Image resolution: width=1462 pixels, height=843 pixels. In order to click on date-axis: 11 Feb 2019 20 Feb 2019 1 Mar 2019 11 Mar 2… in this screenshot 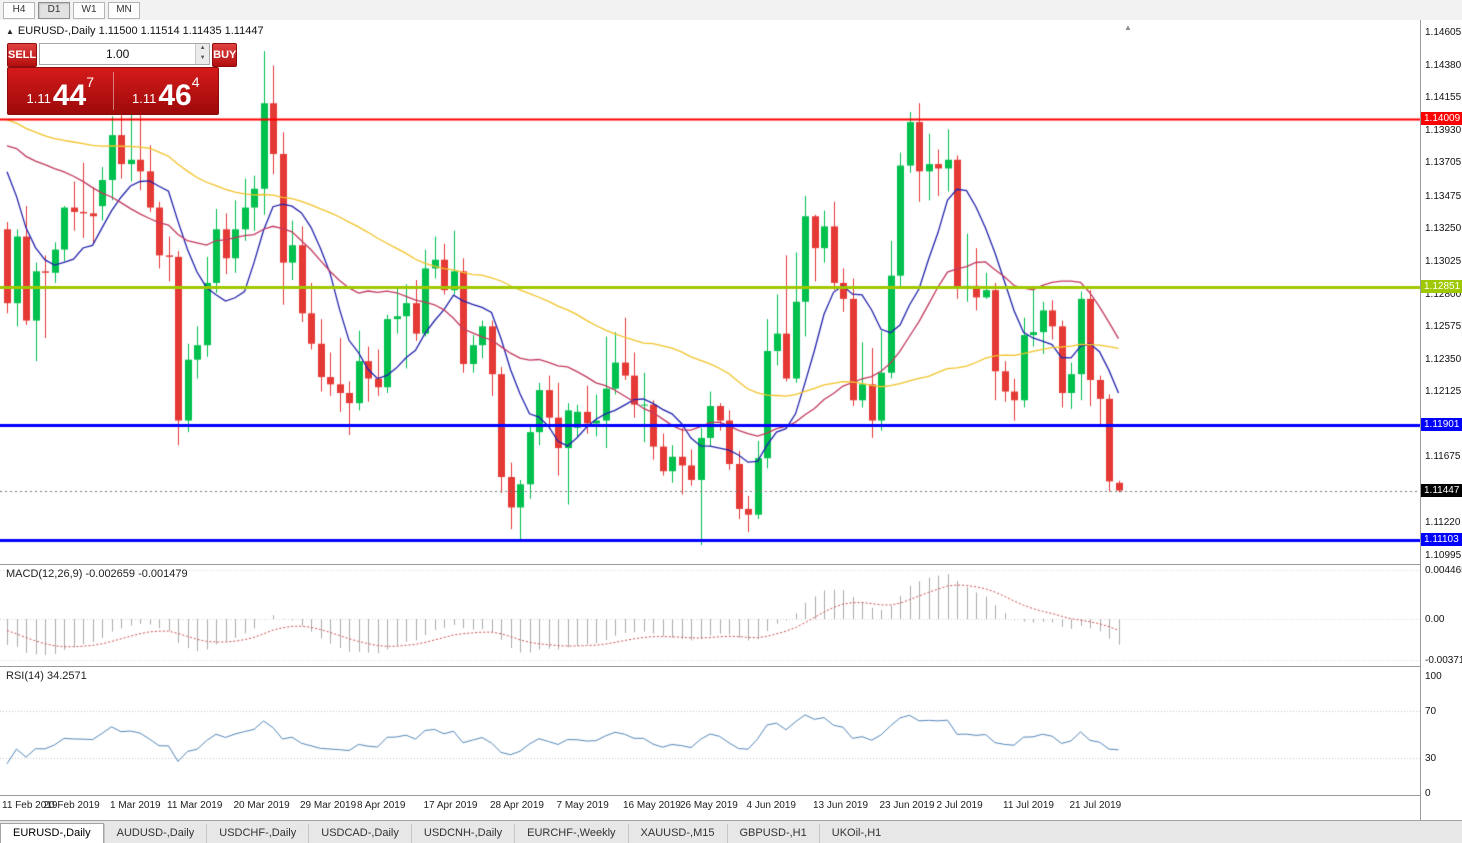, I will do `click(710, 807)`.